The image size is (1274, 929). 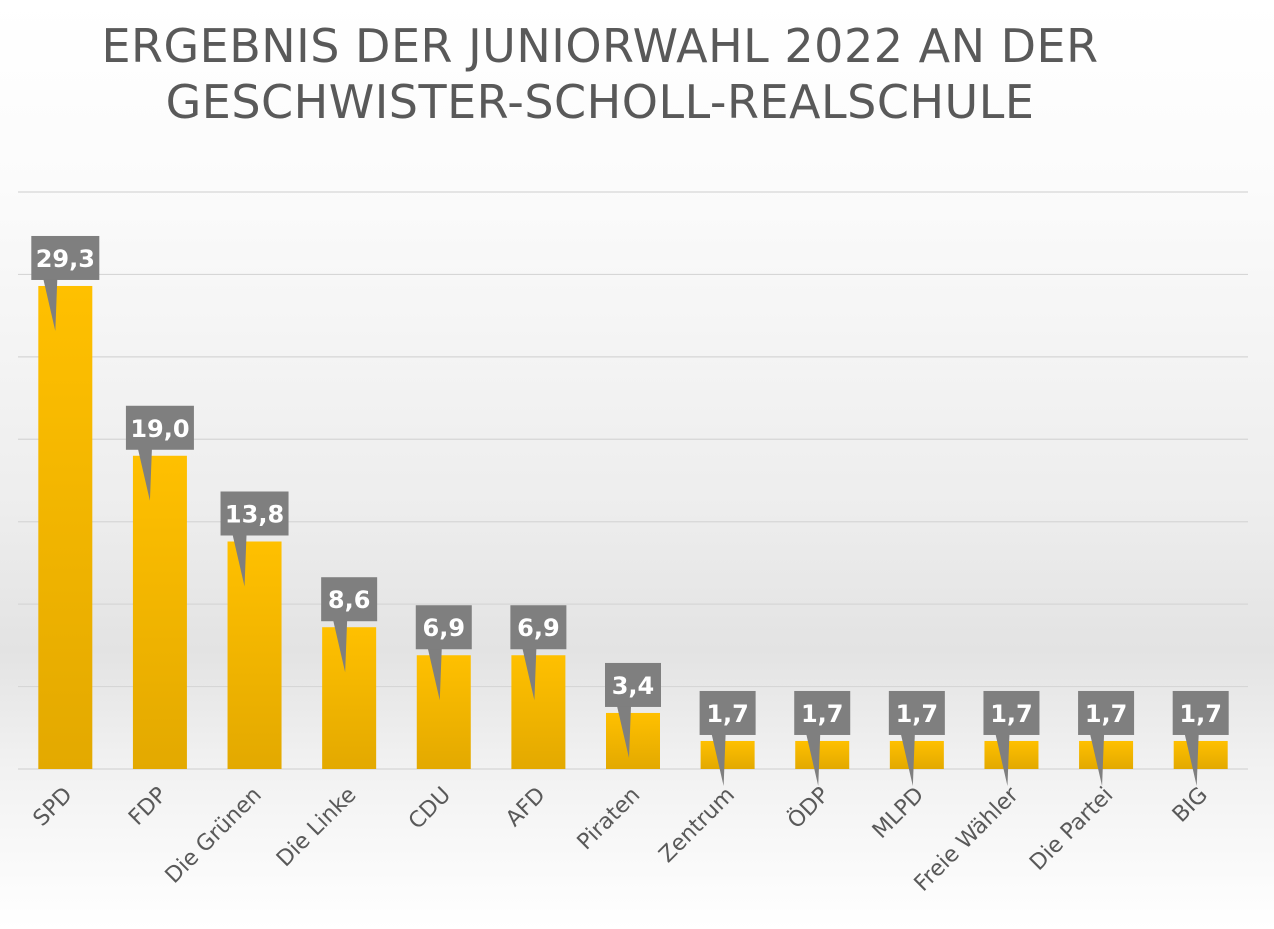 I want to click on x-tick-label: Zentrum, so click(x=697, y=825).